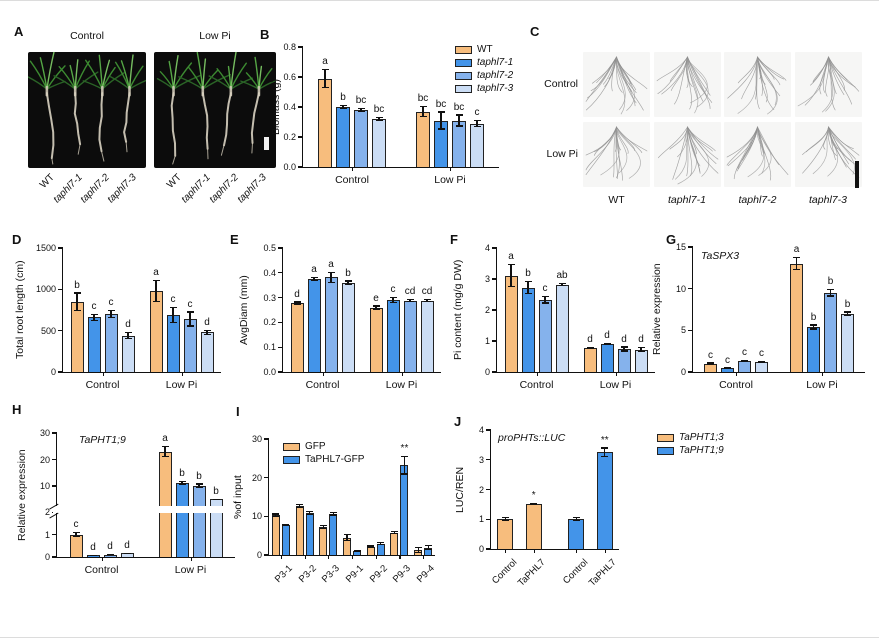 The width and height of the screenshot is (879, 638). I want to click on top-hairline, so click(439, 0).